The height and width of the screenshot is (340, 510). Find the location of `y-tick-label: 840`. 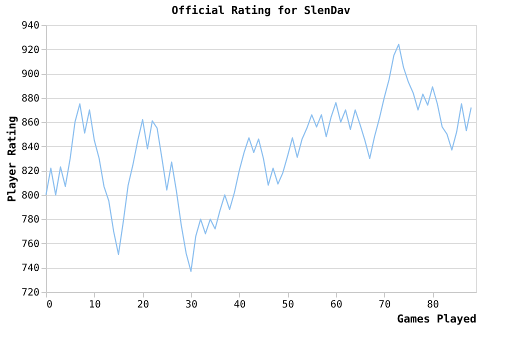

y-tick-label: 840 is located at coordinates (30, 147).